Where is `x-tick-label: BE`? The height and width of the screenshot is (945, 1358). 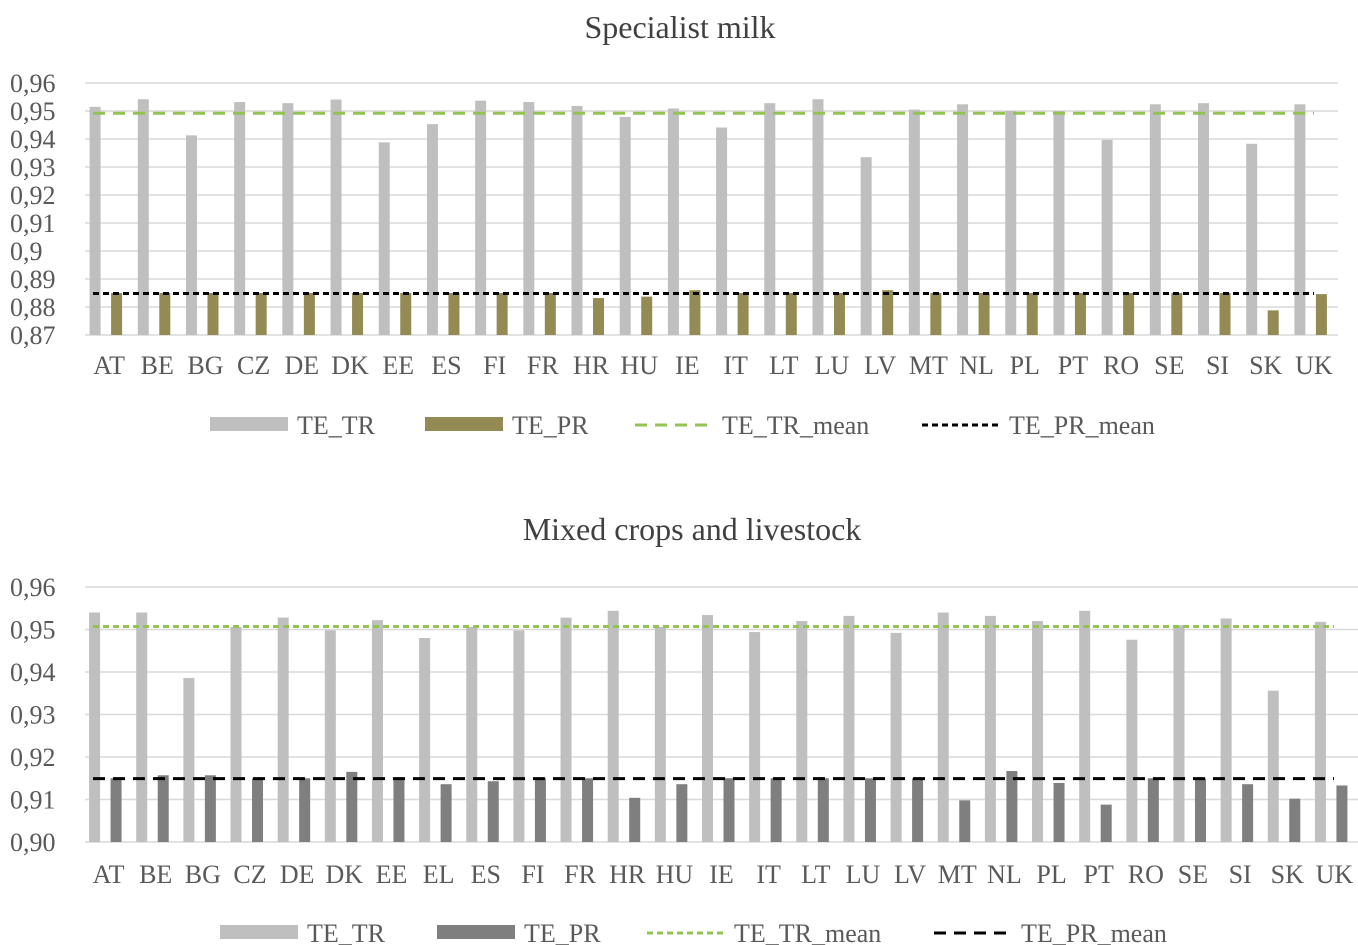 x-tick-label: BE is located at coordinates (155, 874).